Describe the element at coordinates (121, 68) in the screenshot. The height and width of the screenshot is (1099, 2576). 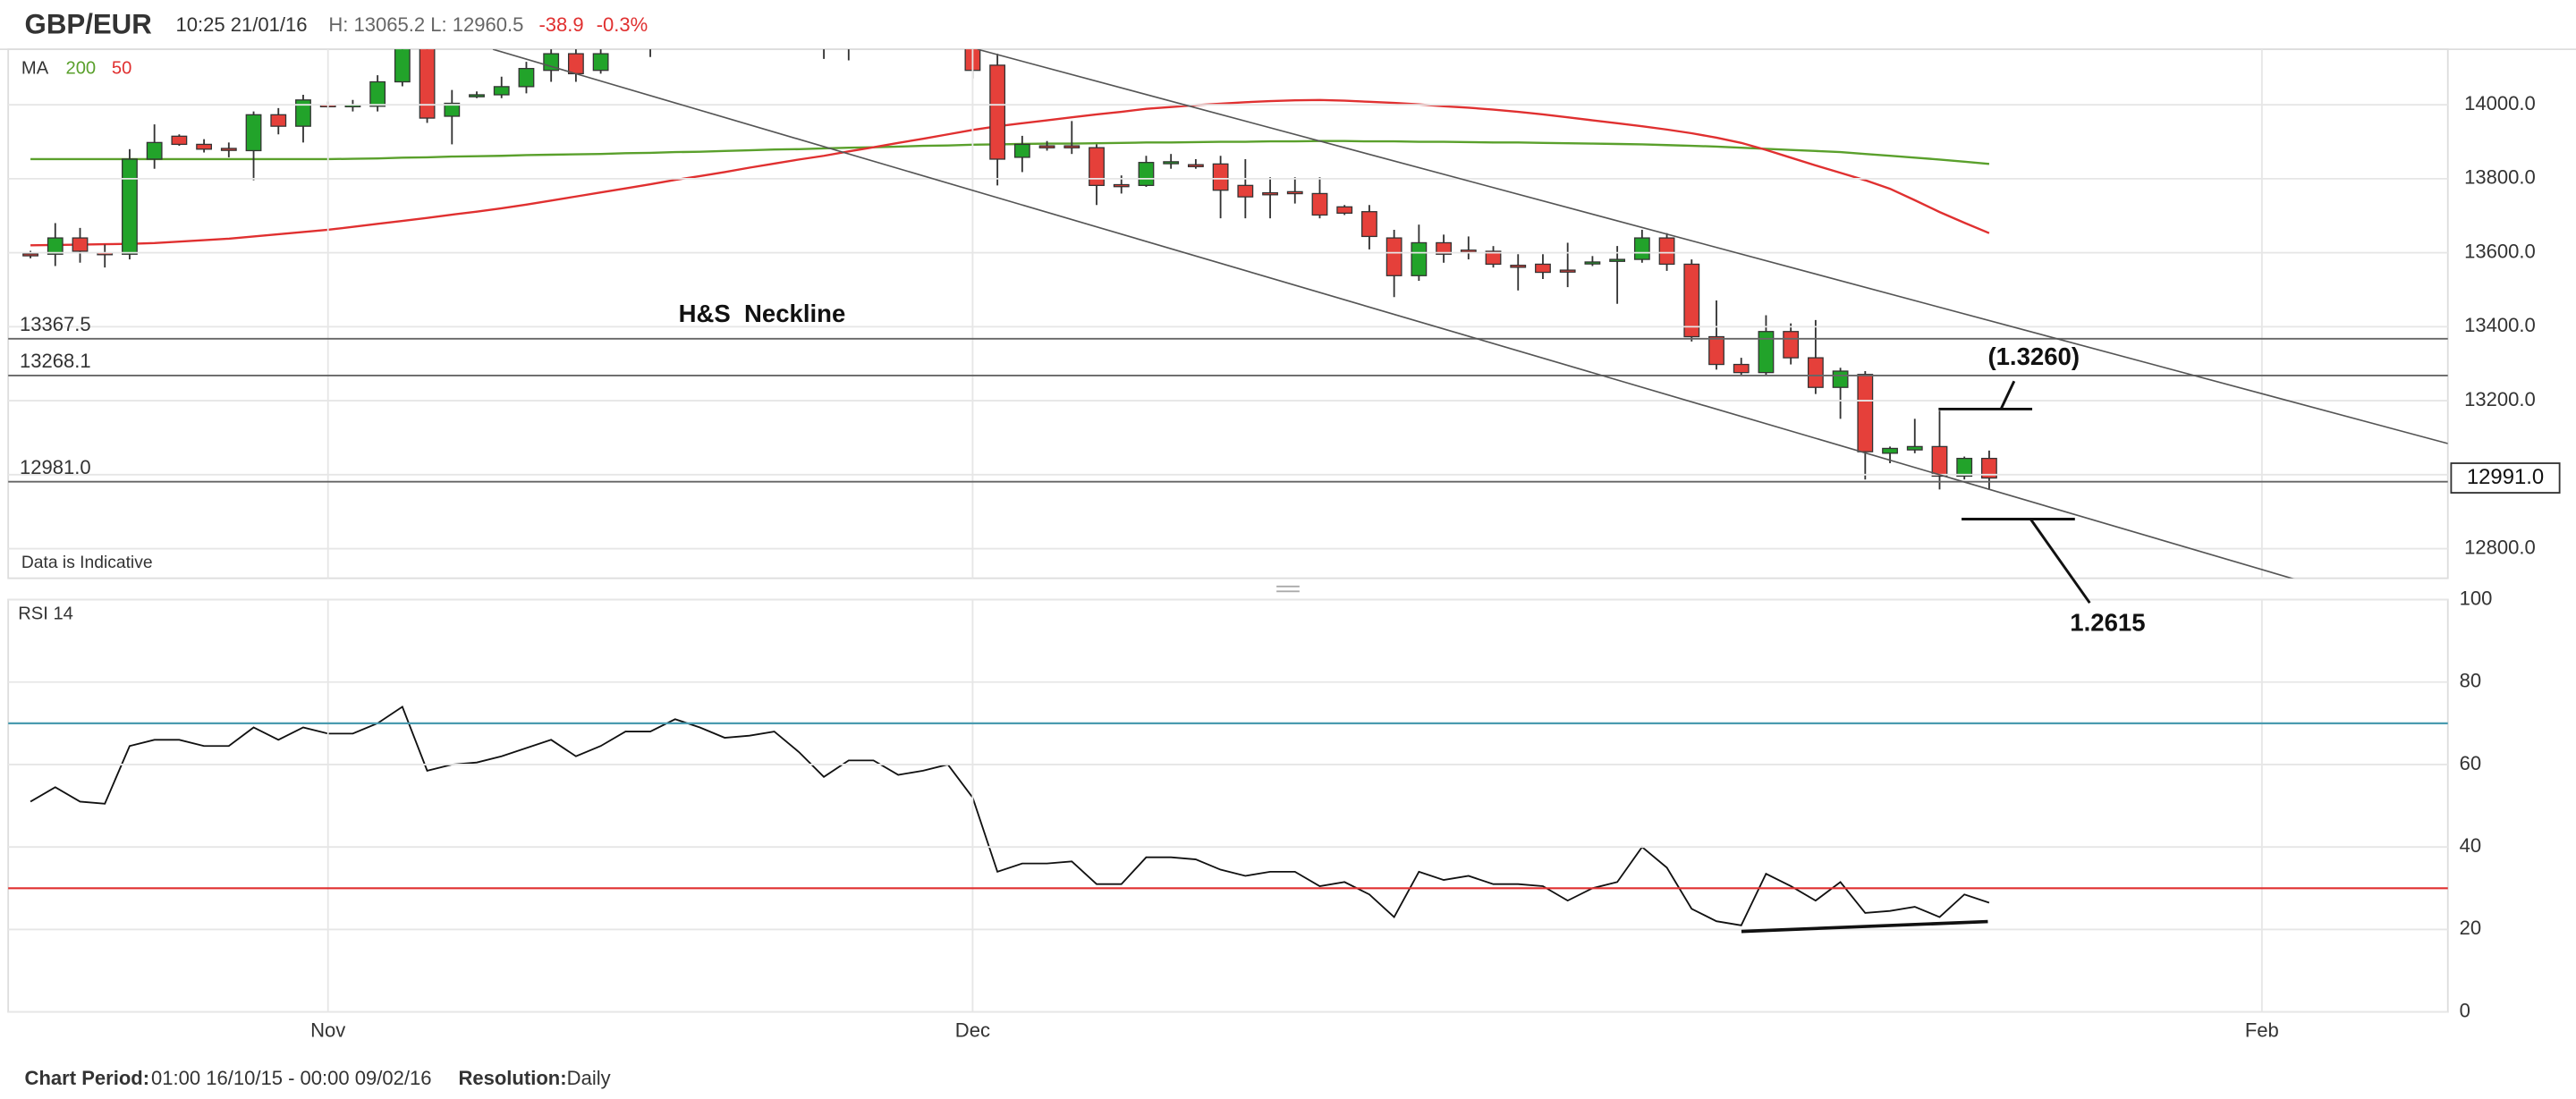
I see `legend-entry: 50` at that location.